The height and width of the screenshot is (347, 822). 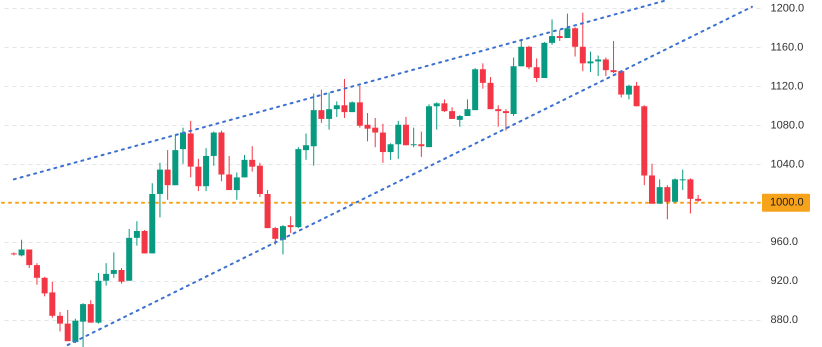 What do you see at coordinates (784, 281) in the screenshot?
I see `y-tick-label: 920.0` at bounding box center [784, 281].